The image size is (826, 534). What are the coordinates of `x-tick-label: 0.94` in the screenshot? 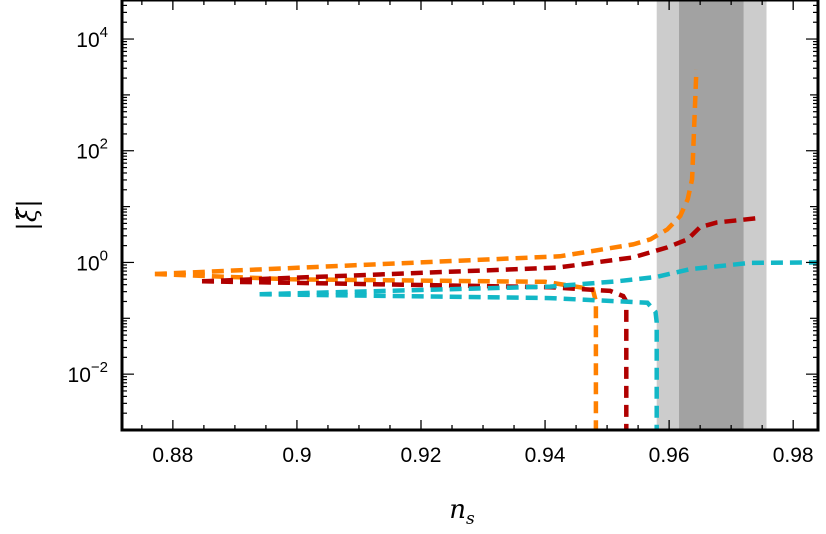 It's located at (545, 455).